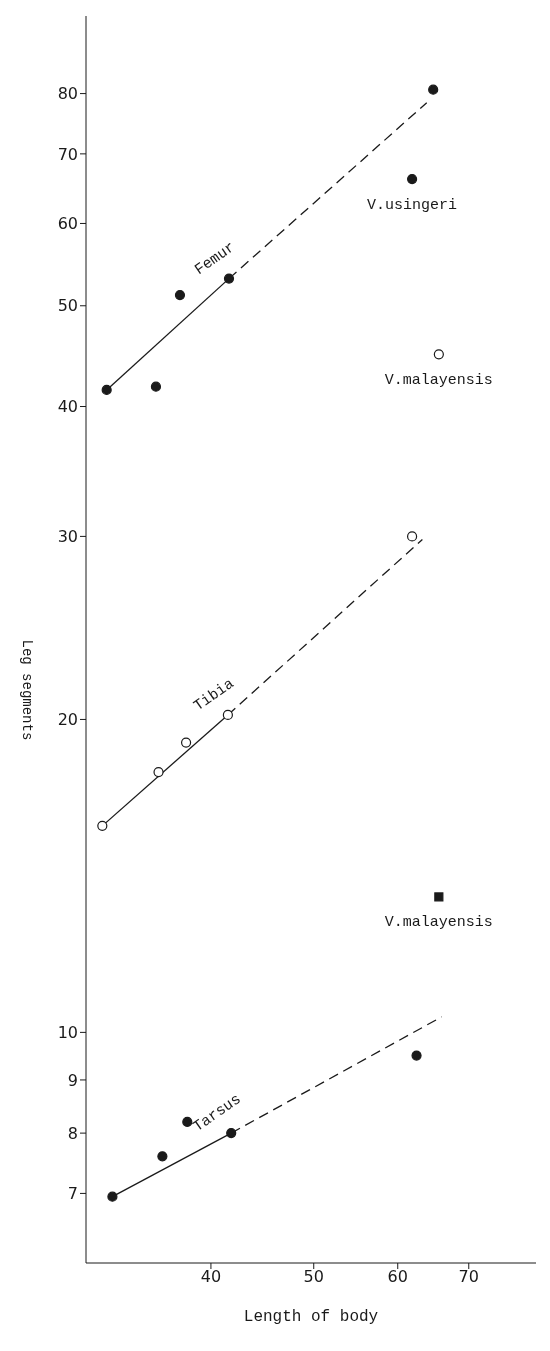  What do you see at coordinates (311, 1317) in the screenshot?
I see `x-axis-title: Length of body` at bounding box center [311, 1317].